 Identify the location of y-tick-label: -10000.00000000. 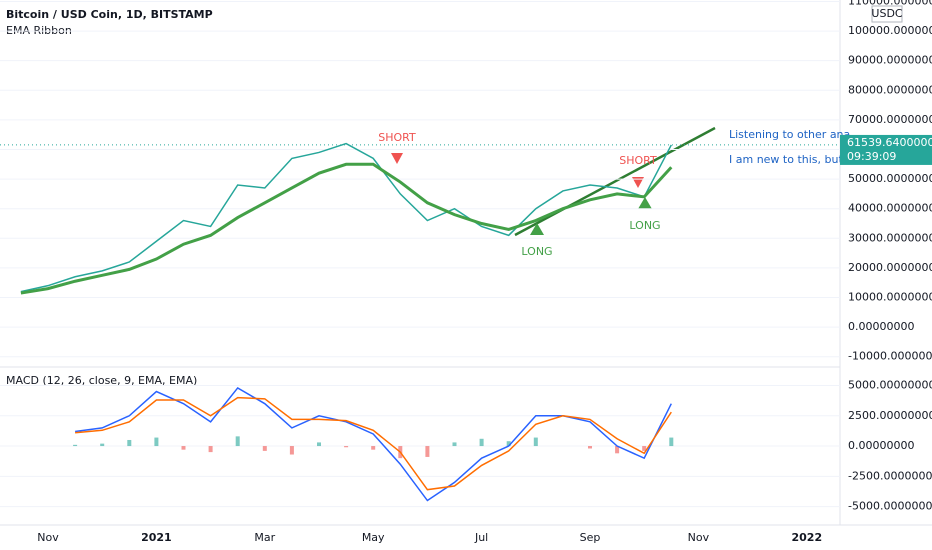
(890, 356).